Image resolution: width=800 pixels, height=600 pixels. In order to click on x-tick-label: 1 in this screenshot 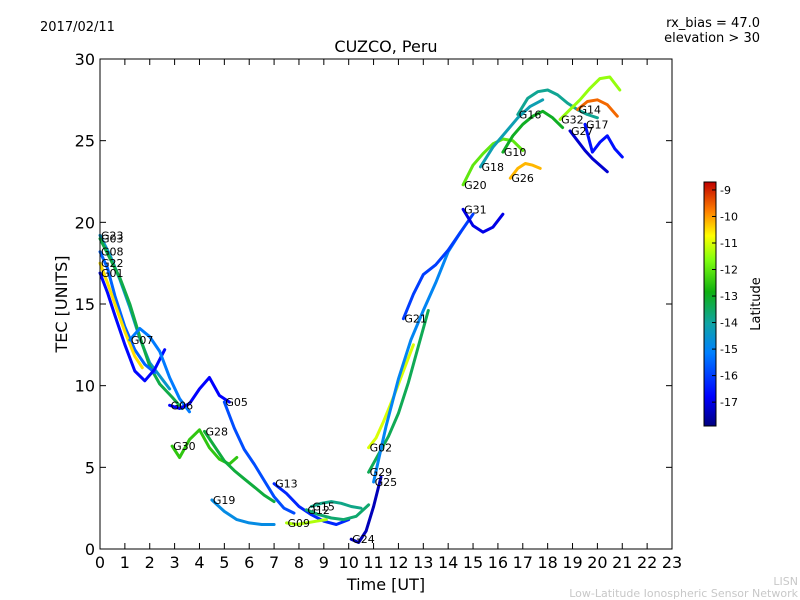, I will do `click(125, 562)`.